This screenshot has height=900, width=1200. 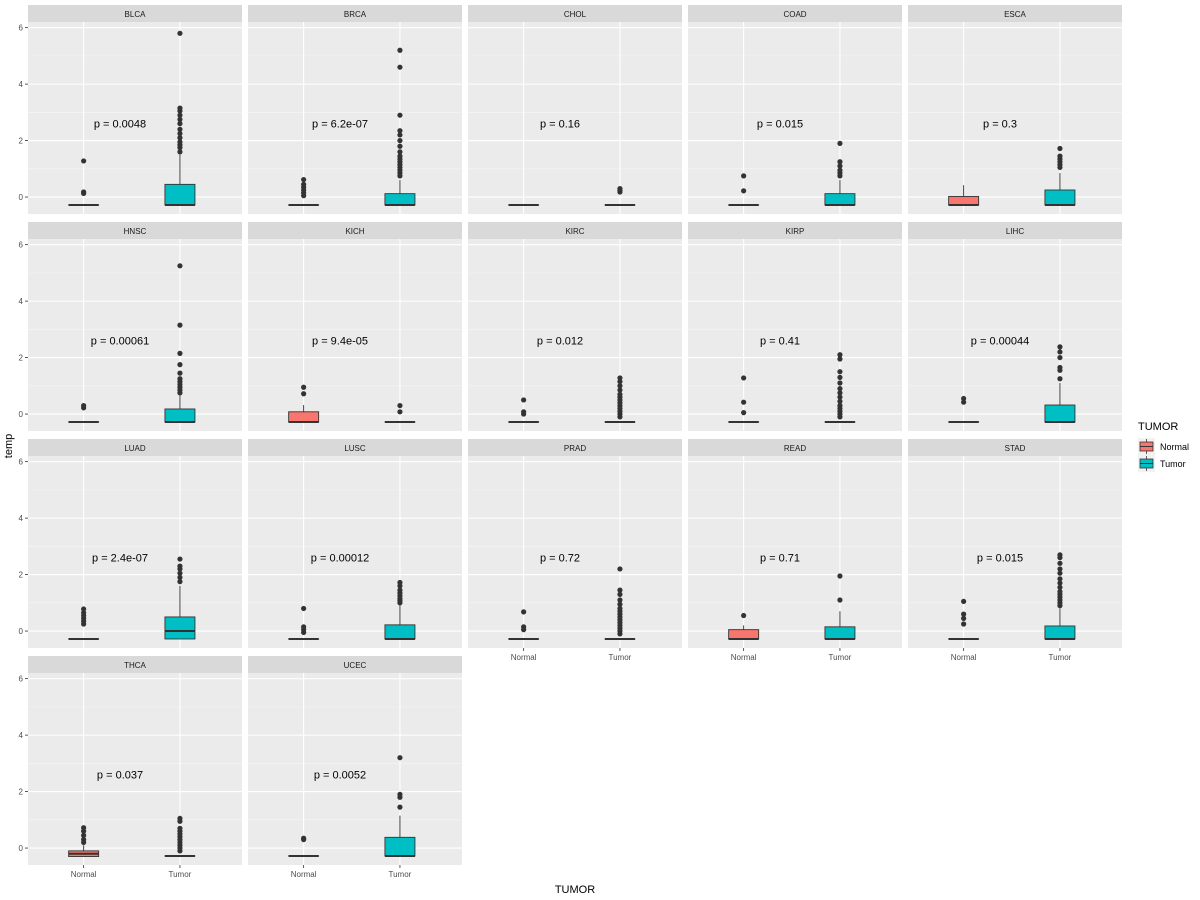 I want to click on p-value-label: p = 6.2e-07, so click(x=340, y=125).